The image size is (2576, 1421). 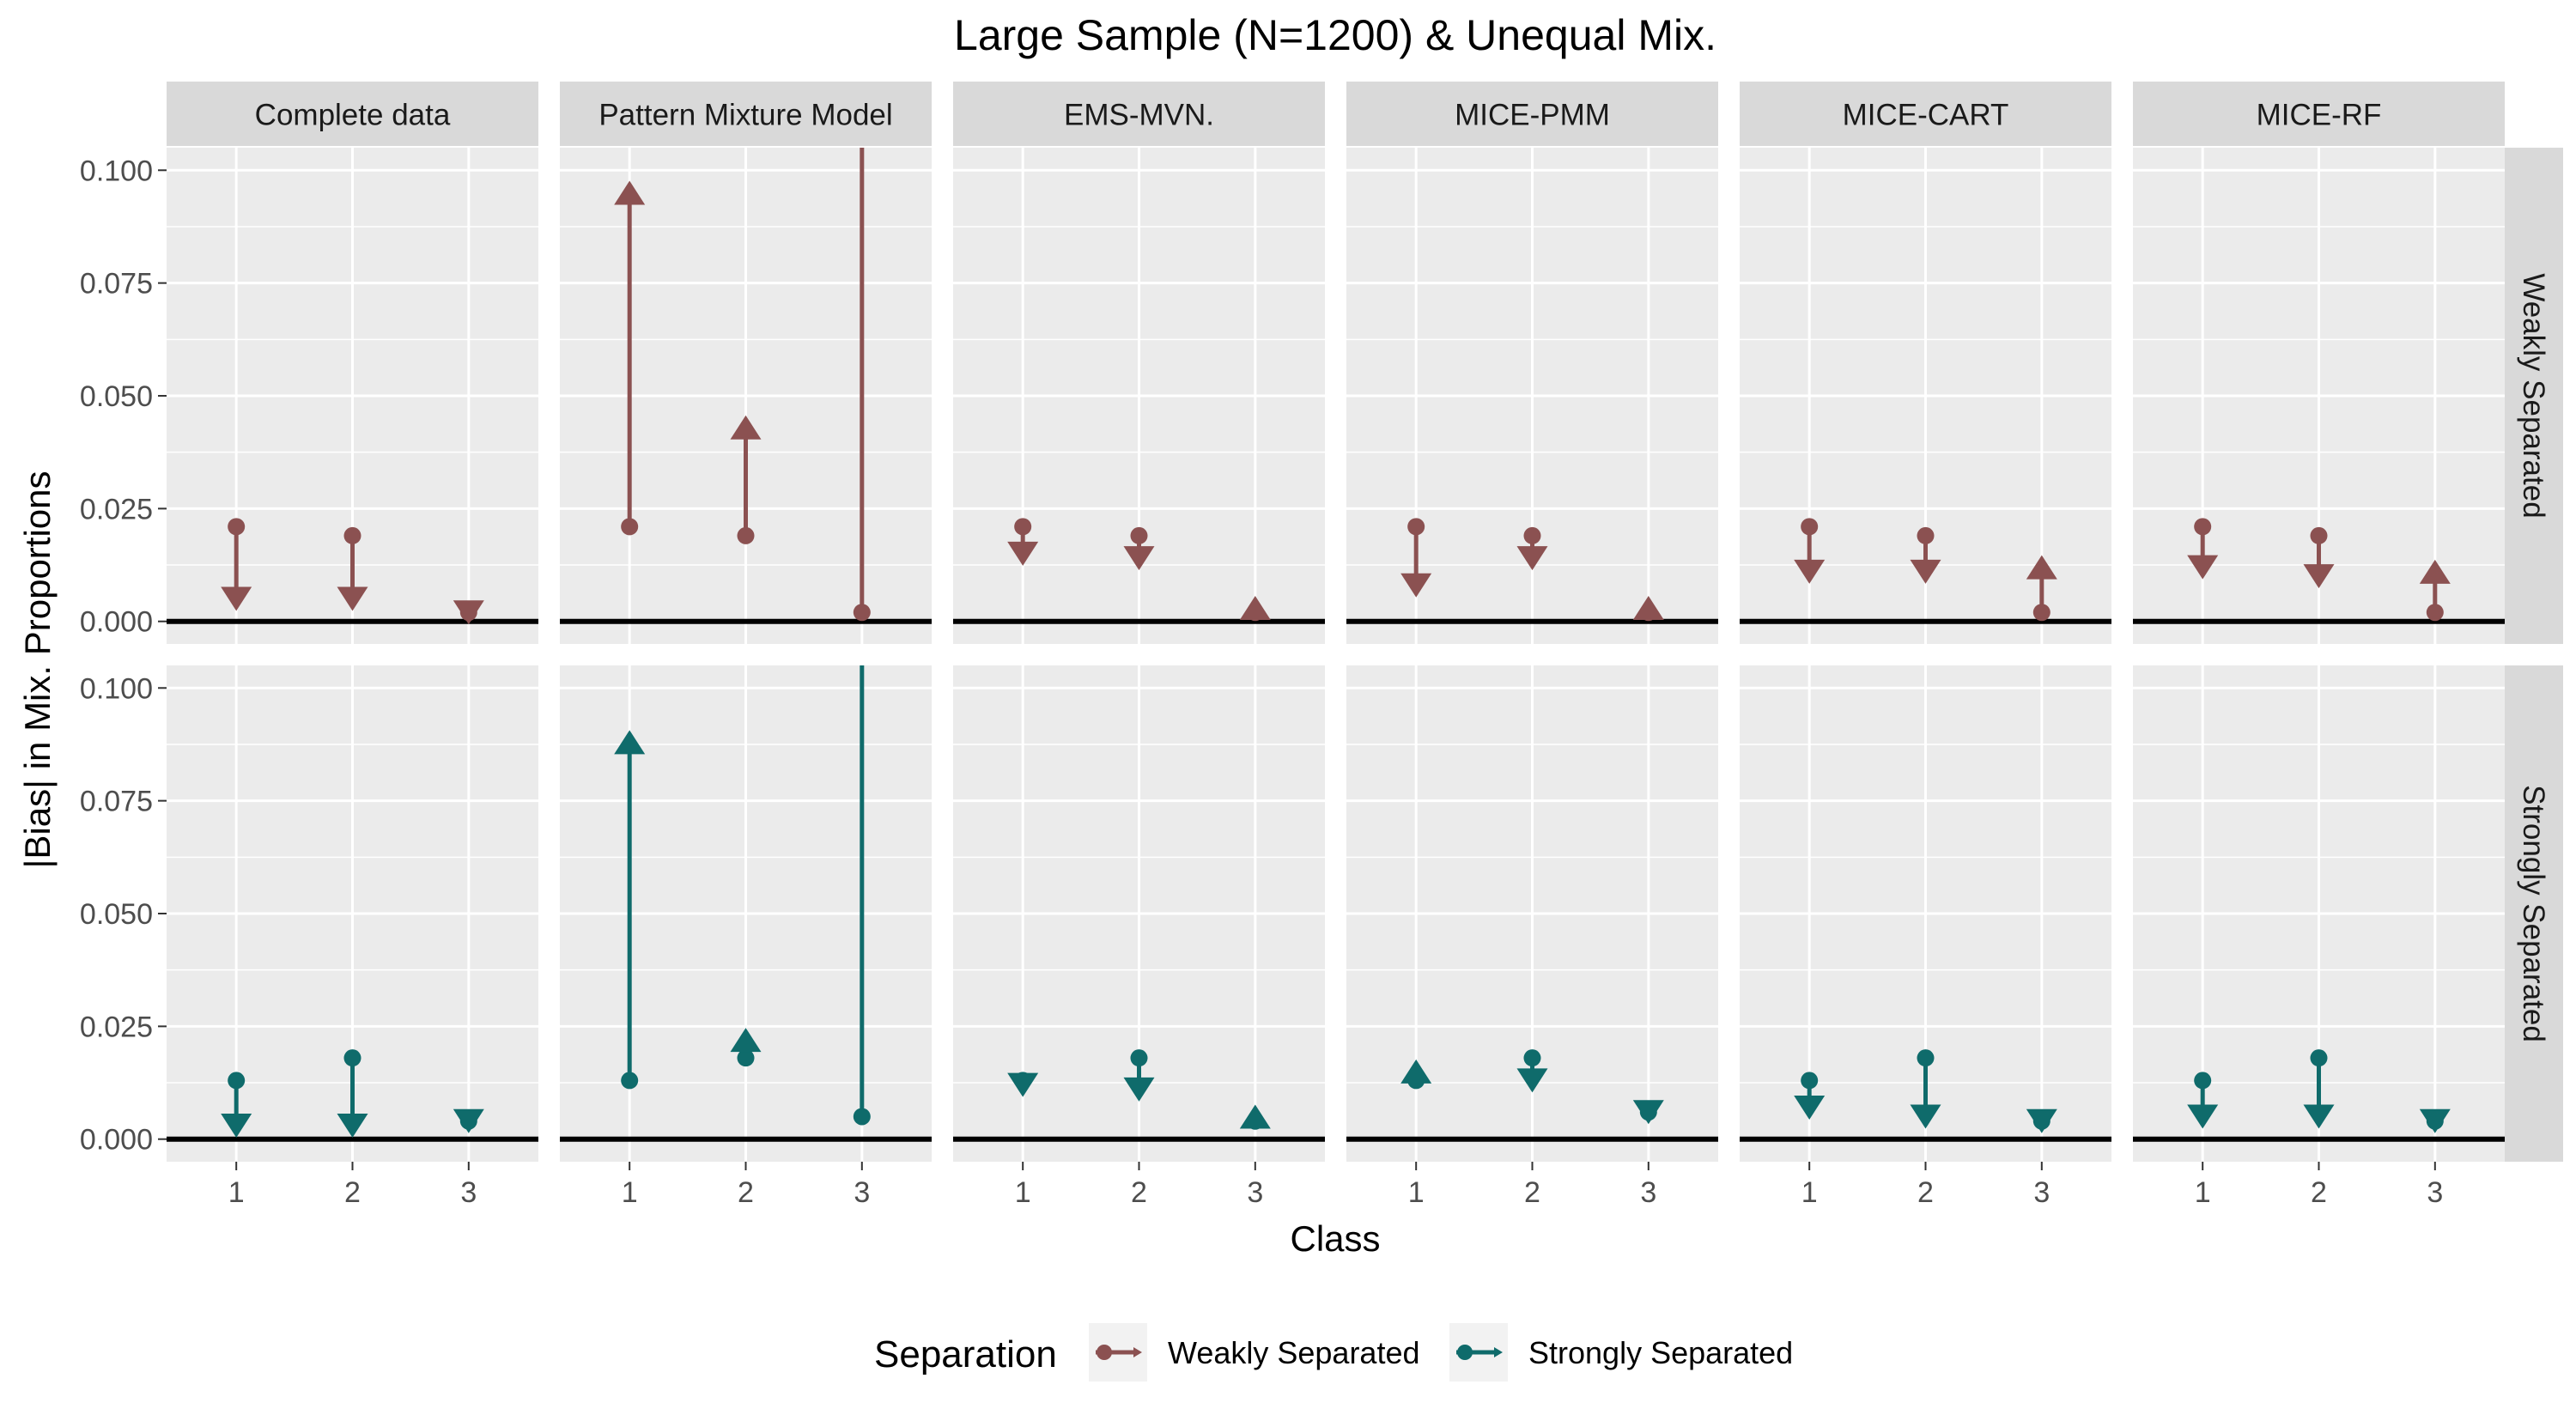 What do you see at coordinates (745, 115) in the screenshot?
I see `column-strip-label: Pattern Mixture Model` at bounding box center [745, 115].